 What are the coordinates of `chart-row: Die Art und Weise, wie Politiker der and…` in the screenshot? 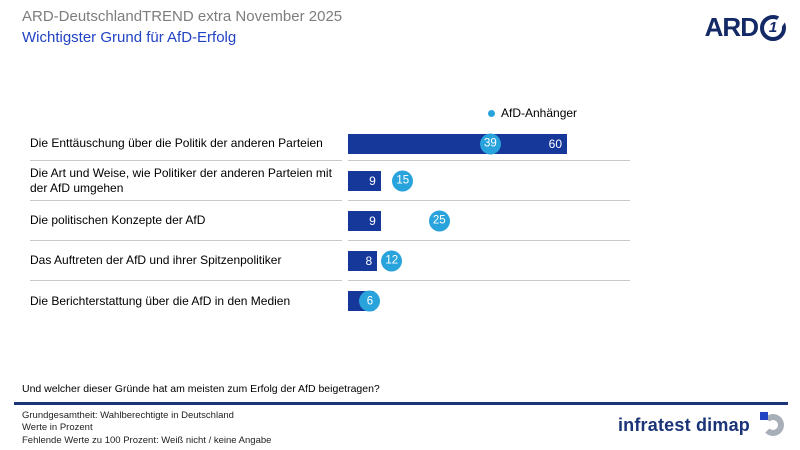 It's located at (330, 181).